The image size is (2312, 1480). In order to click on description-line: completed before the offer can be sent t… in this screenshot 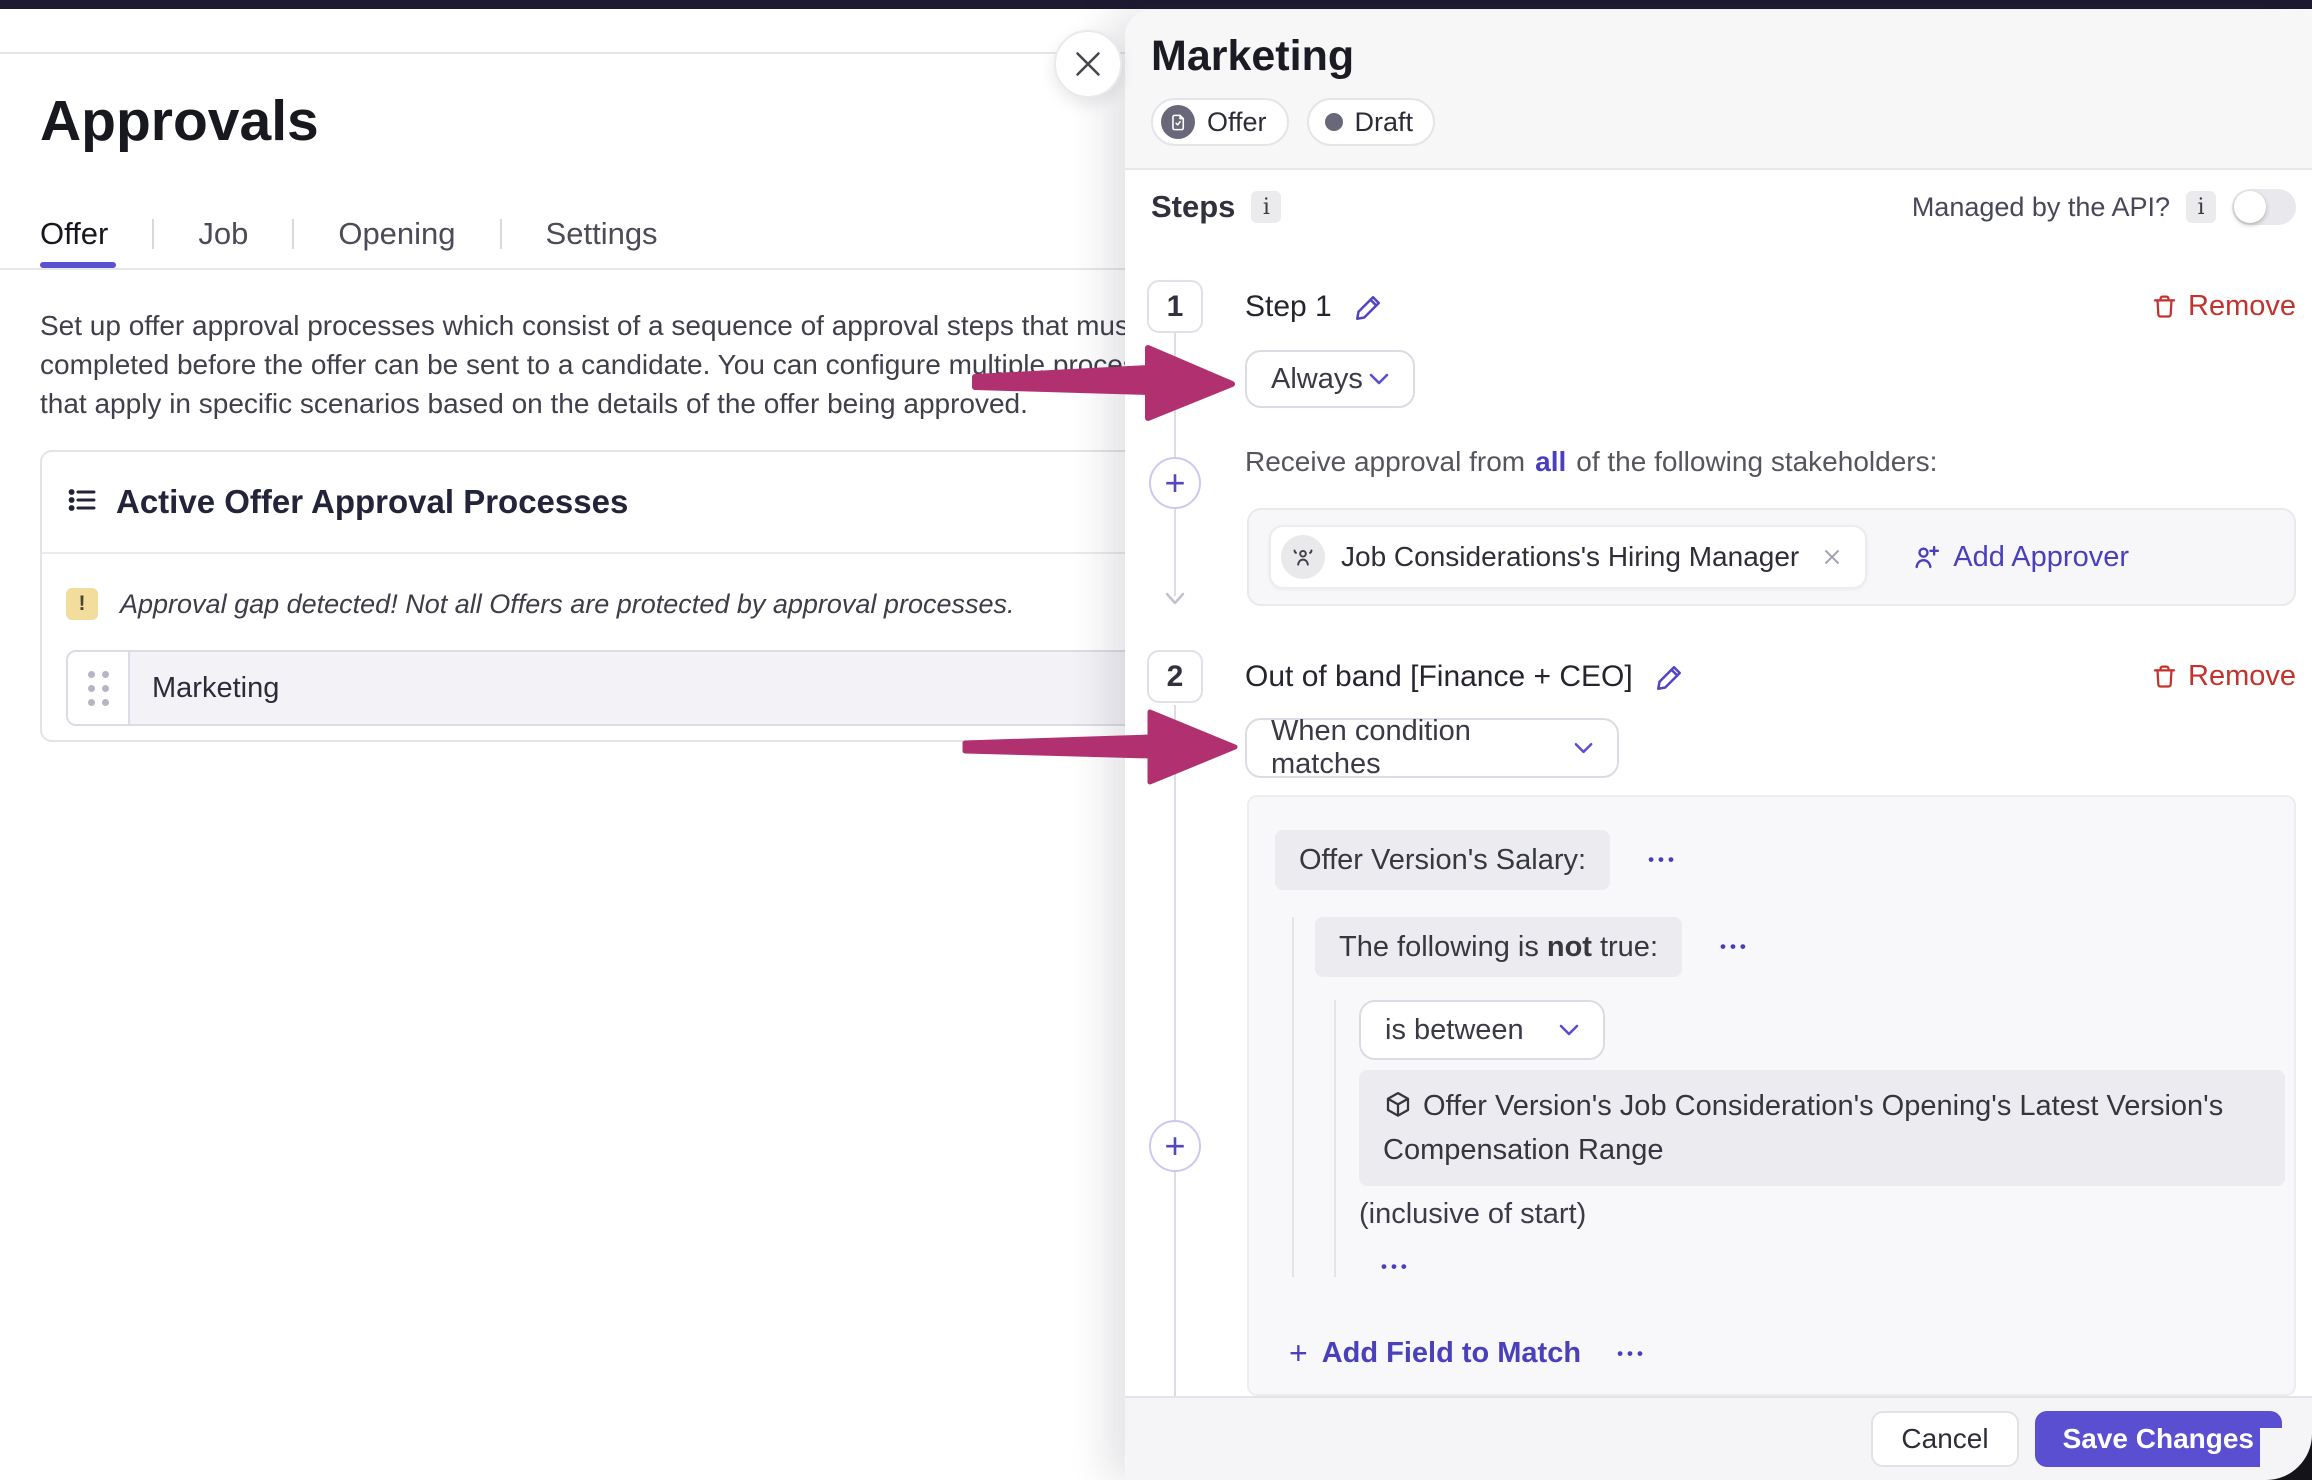, I will do `click(610, 364)`.